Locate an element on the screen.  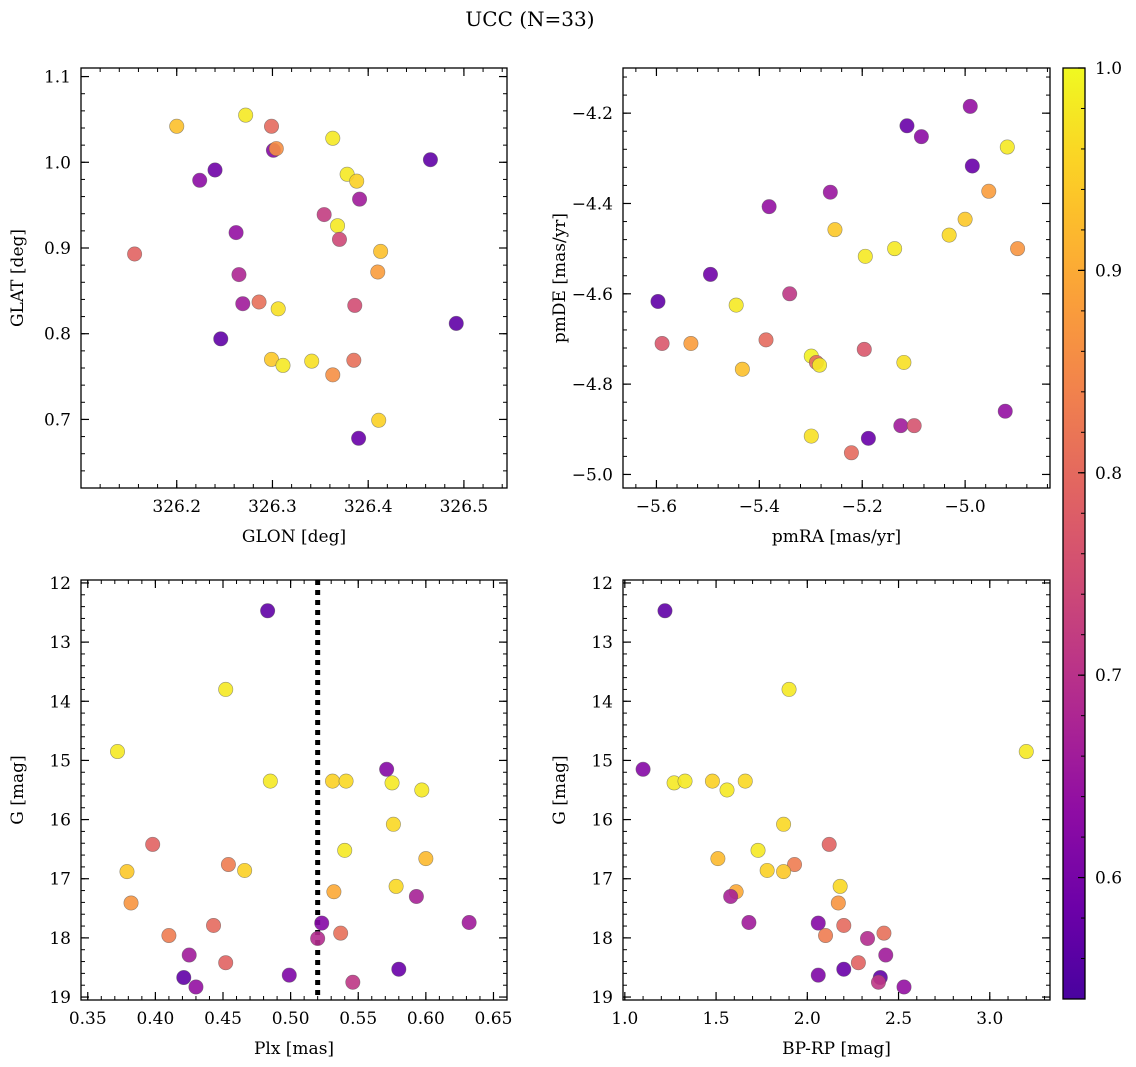
y-tick-label: 12 is located at coordinates (602, 584).